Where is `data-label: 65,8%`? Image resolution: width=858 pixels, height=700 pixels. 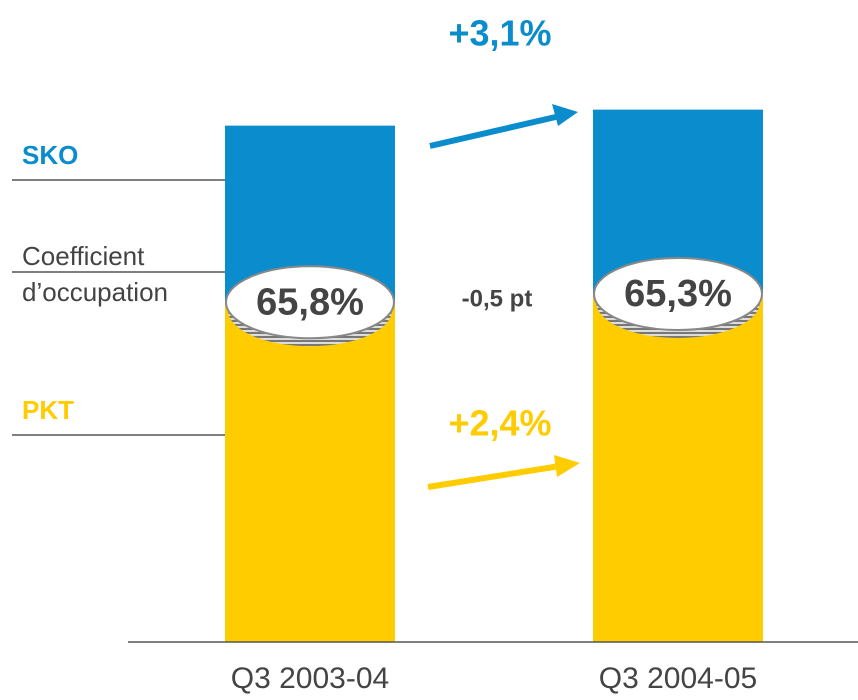 data-label: 65,8% is located at coordinates (310, 302).